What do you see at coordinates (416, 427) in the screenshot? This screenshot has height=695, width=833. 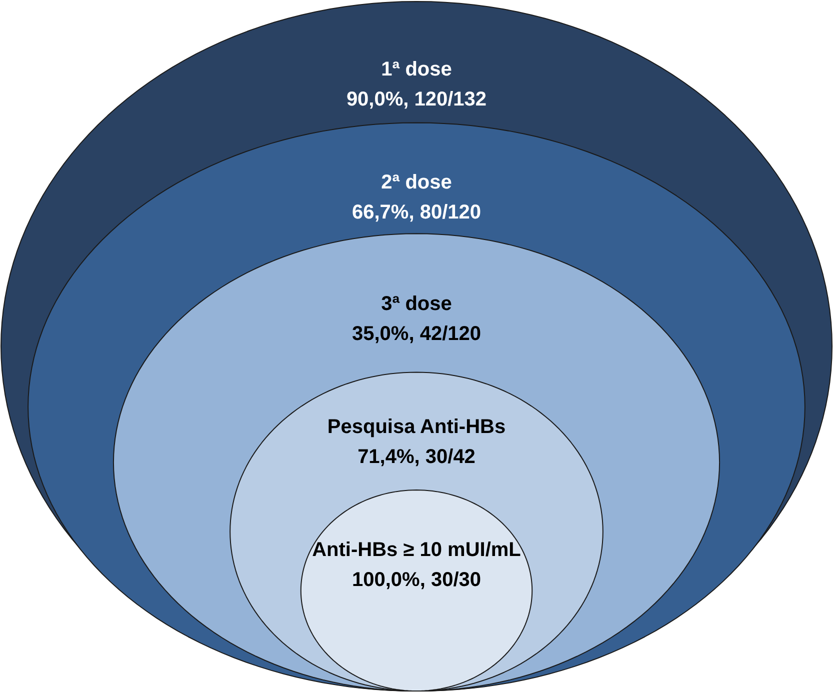 I see `category-label: Pesquisa Anti-HBs` at bounding box center [416, 427].